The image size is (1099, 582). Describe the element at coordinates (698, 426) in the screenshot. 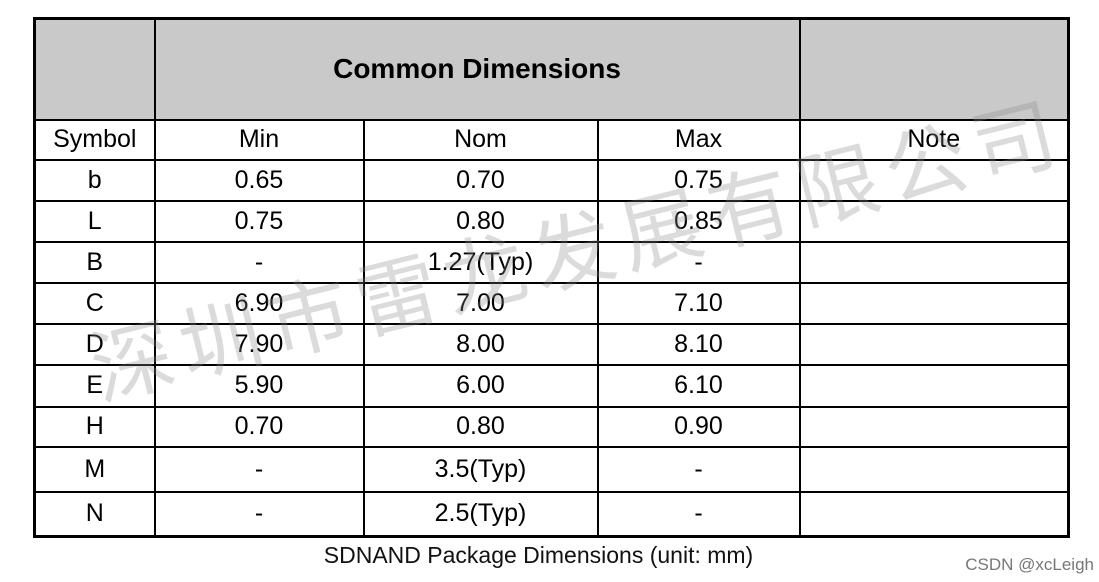

I see `table-cell: 0.90` at that location.